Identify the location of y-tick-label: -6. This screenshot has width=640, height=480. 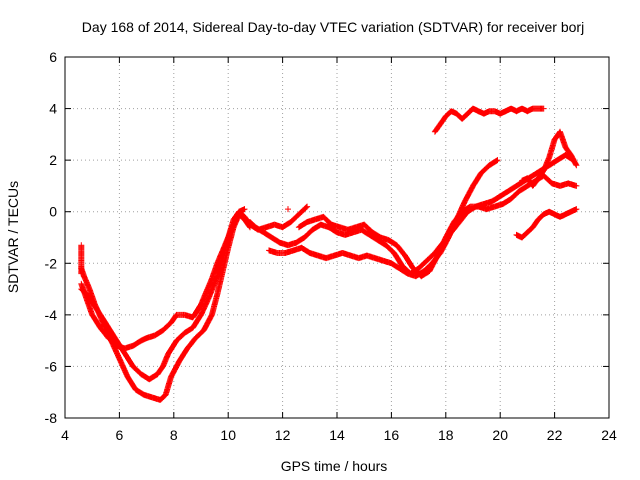
(51, 366).